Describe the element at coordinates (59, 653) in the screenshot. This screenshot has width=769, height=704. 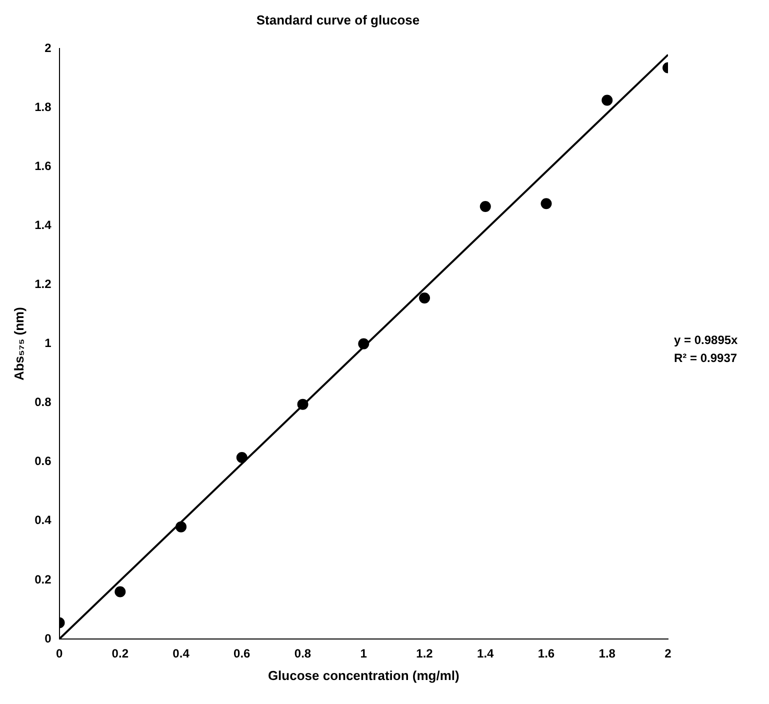
I see `x-tick-label: 0` at that location.